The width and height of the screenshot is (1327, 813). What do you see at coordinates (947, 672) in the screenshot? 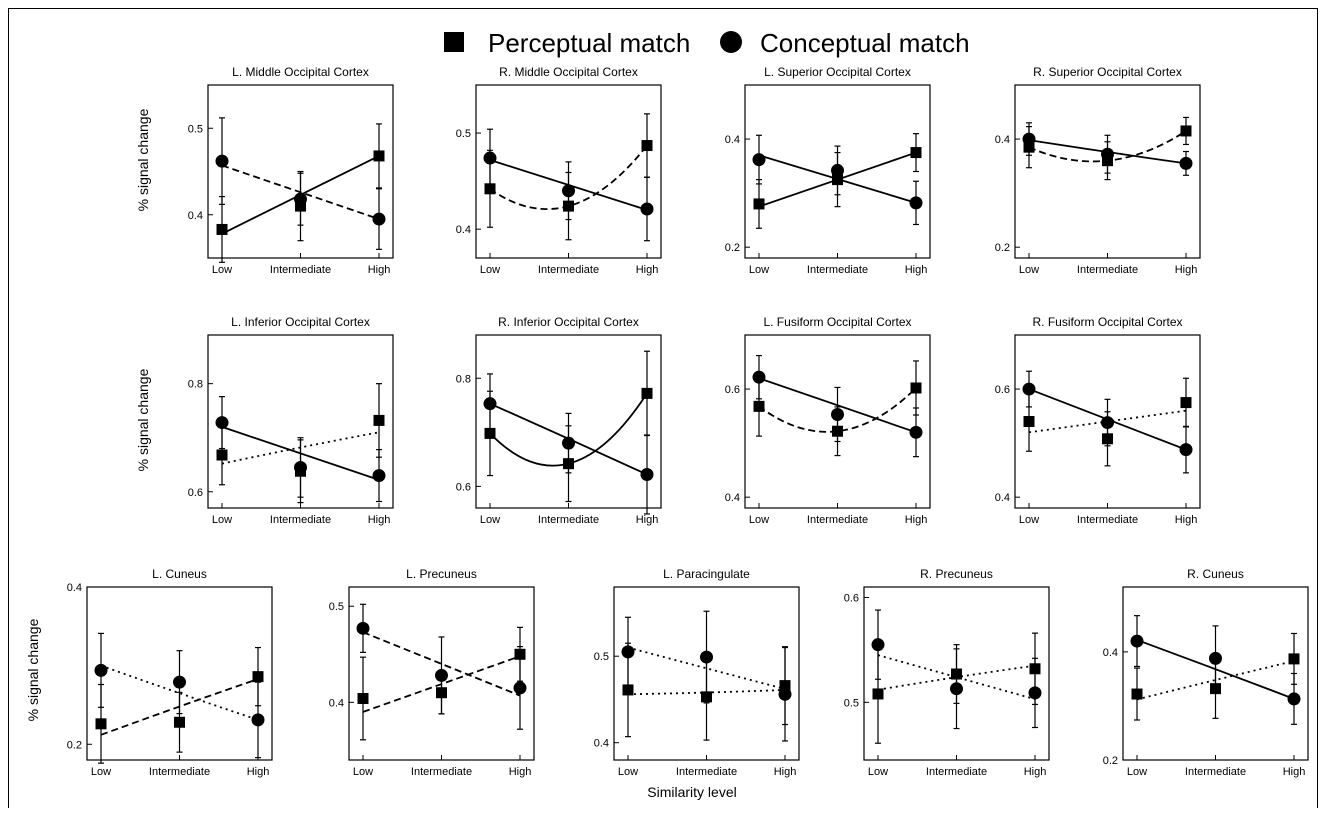
I see `panel-12: R. Precuneus 0.5 0.6 Low Intermediate High` at bounding box center [947, 672].